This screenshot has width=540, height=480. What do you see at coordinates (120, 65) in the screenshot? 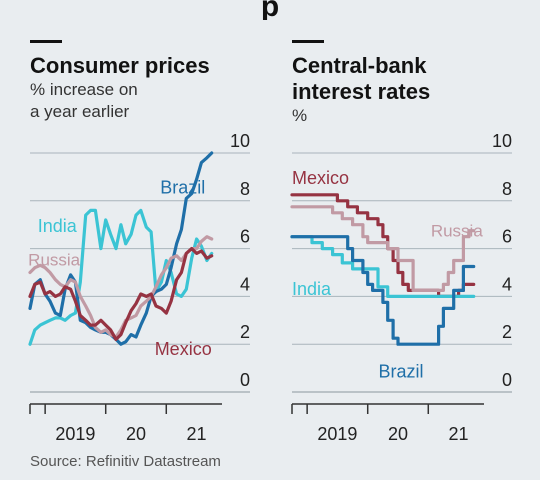
I see `chart-title: Consumer prices` at bounding box center [120, 65].